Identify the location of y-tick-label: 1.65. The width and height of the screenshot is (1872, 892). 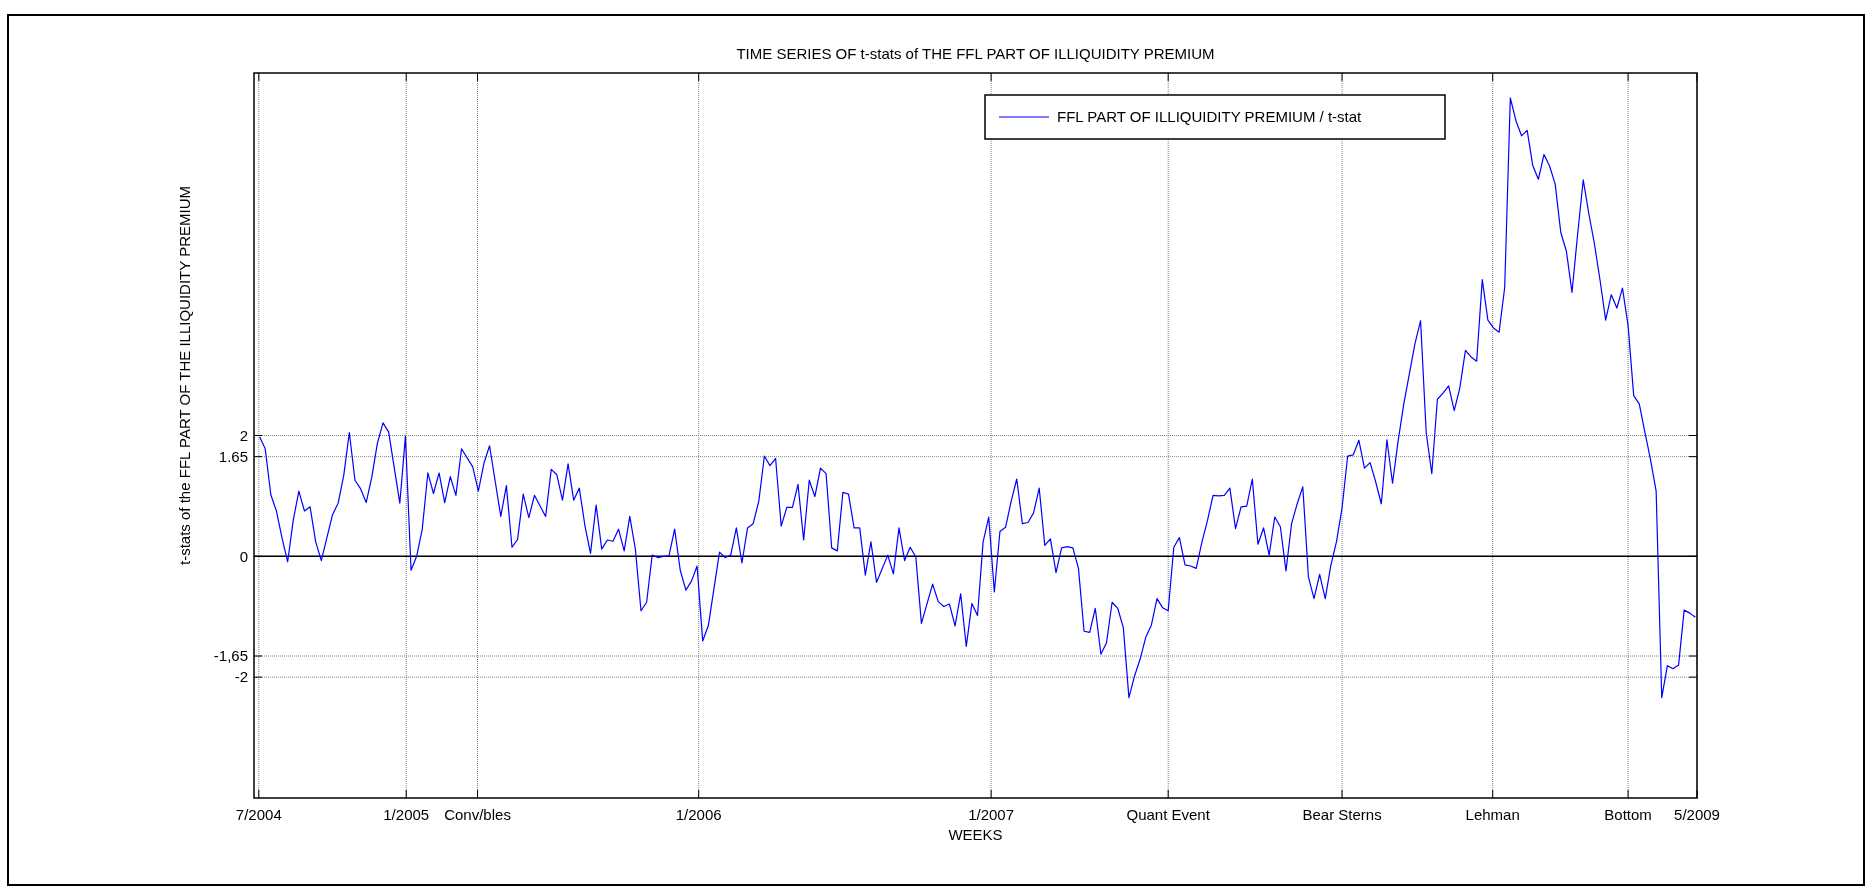
(233, 456).